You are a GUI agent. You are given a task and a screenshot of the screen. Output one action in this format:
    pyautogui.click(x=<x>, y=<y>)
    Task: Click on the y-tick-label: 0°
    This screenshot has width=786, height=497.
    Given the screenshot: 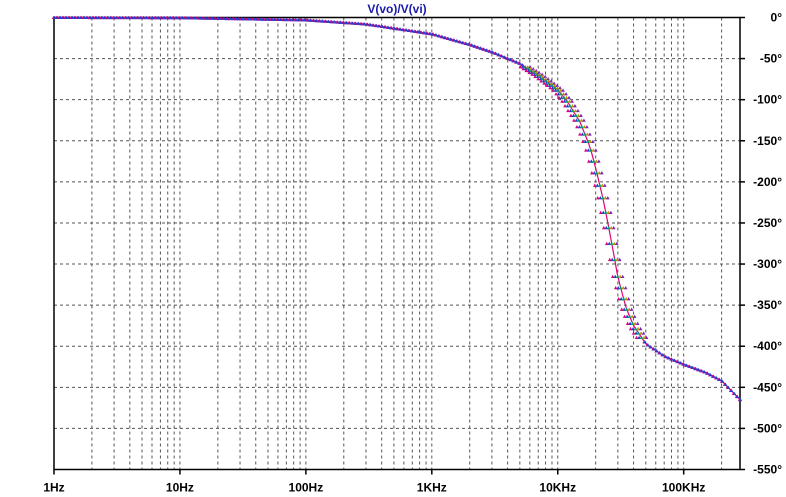 What is the action you would take?
    pyautogui.click(x=777, y=18)
    